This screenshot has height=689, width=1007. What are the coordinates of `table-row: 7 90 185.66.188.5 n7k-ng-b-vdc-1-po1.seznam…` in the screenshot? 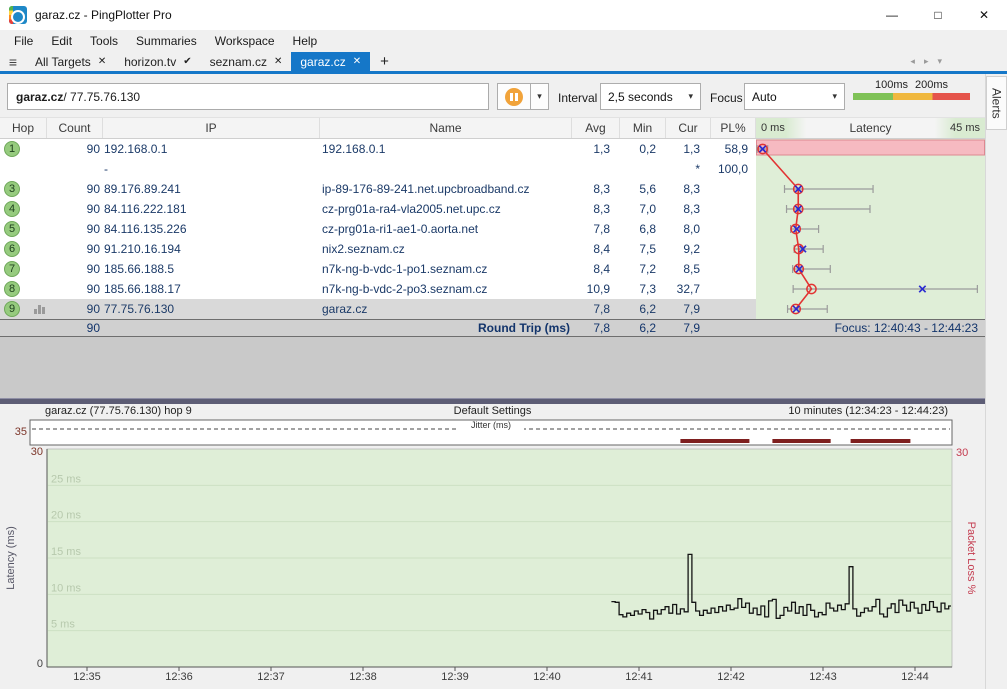 It's located at (378, 269).